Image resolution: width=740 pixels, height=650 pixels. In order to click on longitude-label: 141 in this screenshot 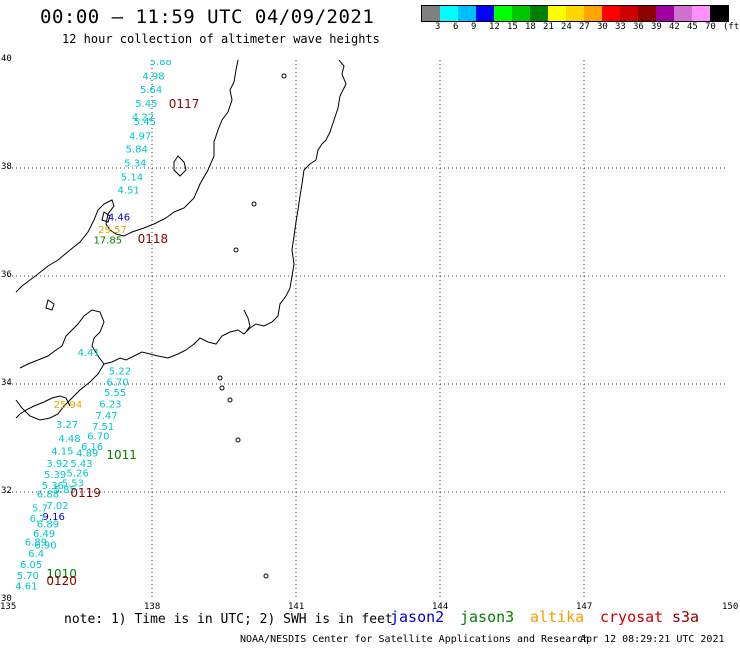, I will do `click(296, 607)`.